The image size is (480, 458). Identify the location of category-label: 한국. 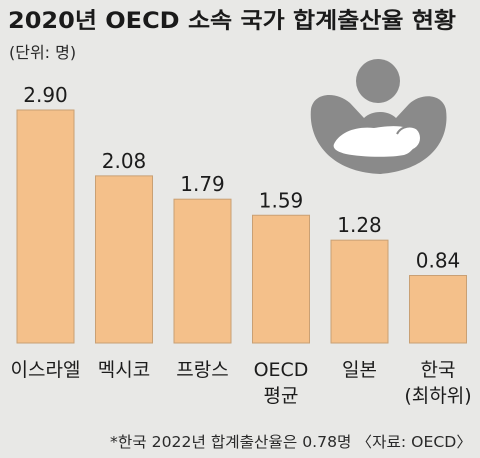
(438, 370).